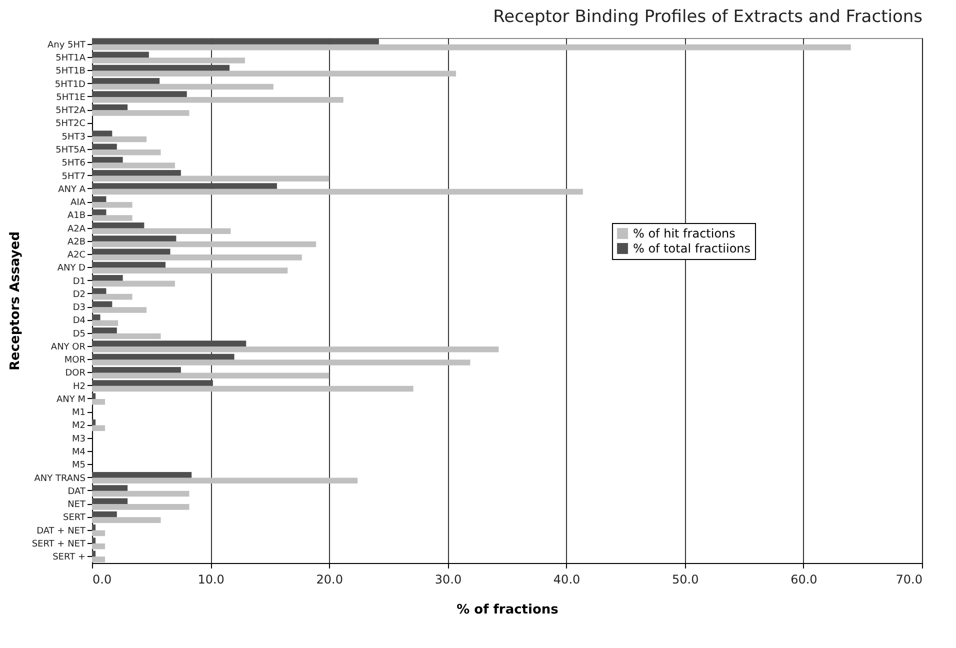  I want to click on y-tick-label: M1, so click(79, 413).